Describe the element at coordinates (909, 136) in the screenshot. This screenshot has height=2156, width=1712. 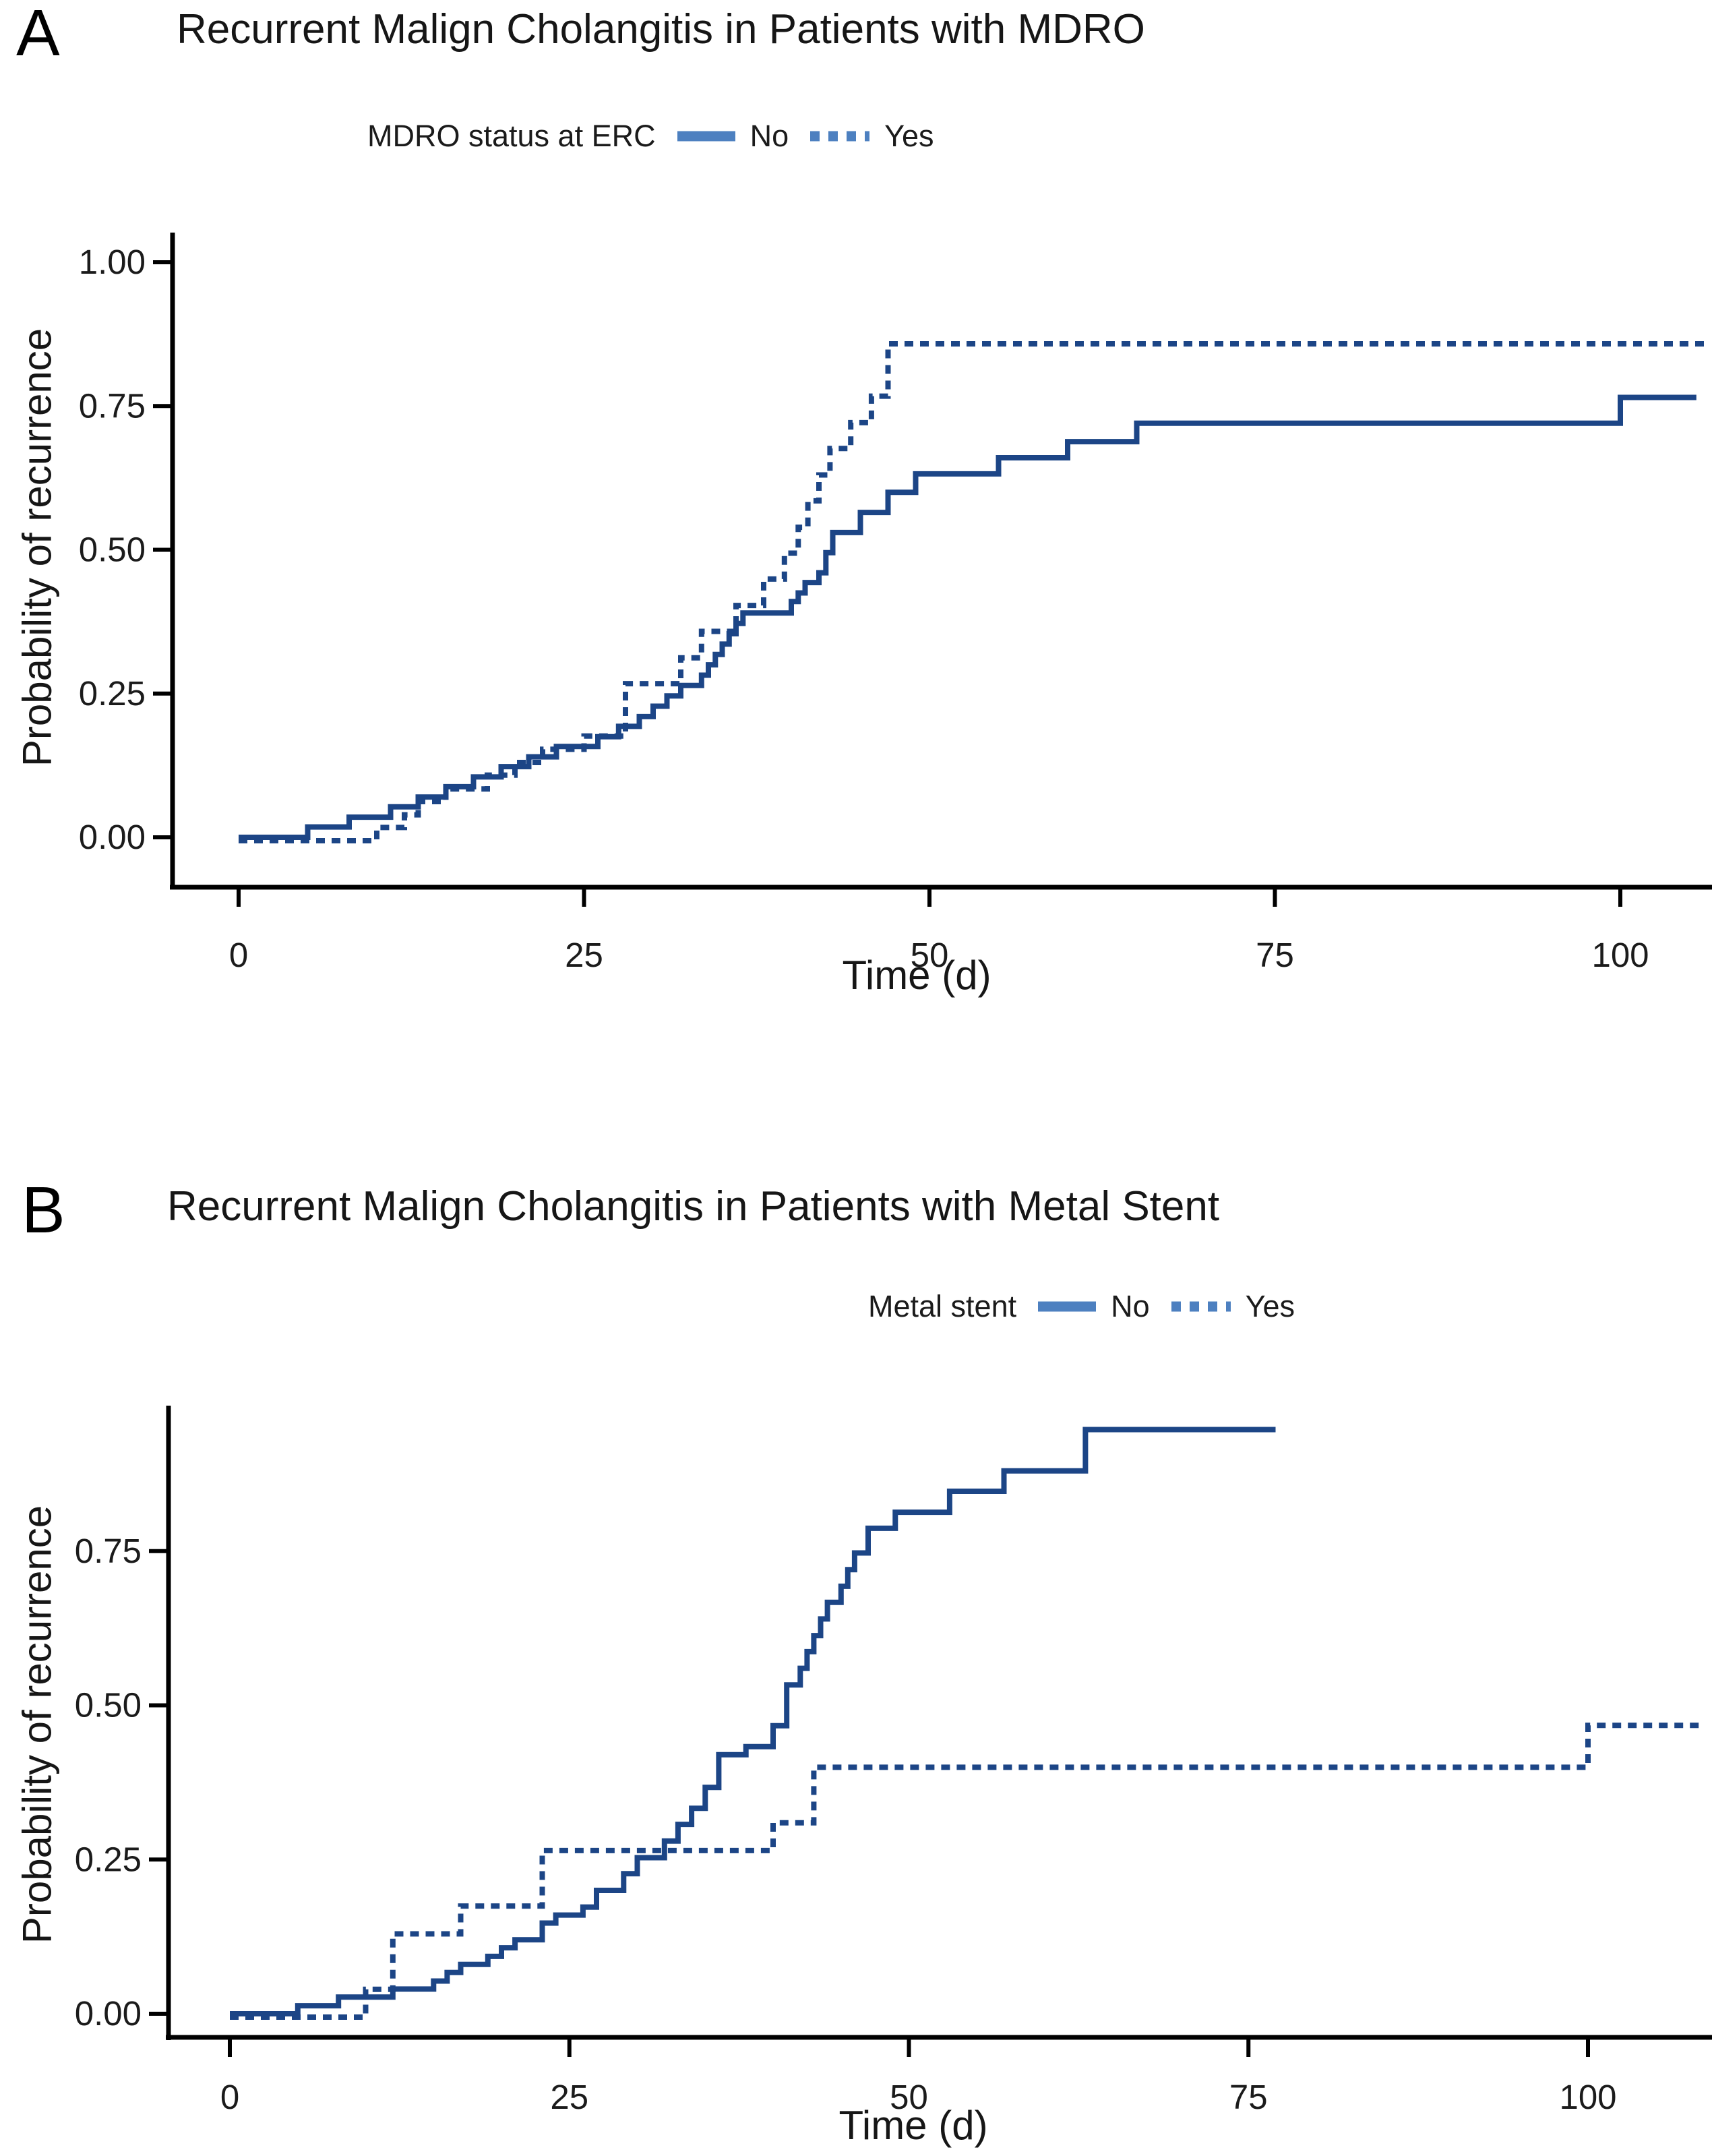
I see `panel-a-legend-yes-label: Yes` at that location.